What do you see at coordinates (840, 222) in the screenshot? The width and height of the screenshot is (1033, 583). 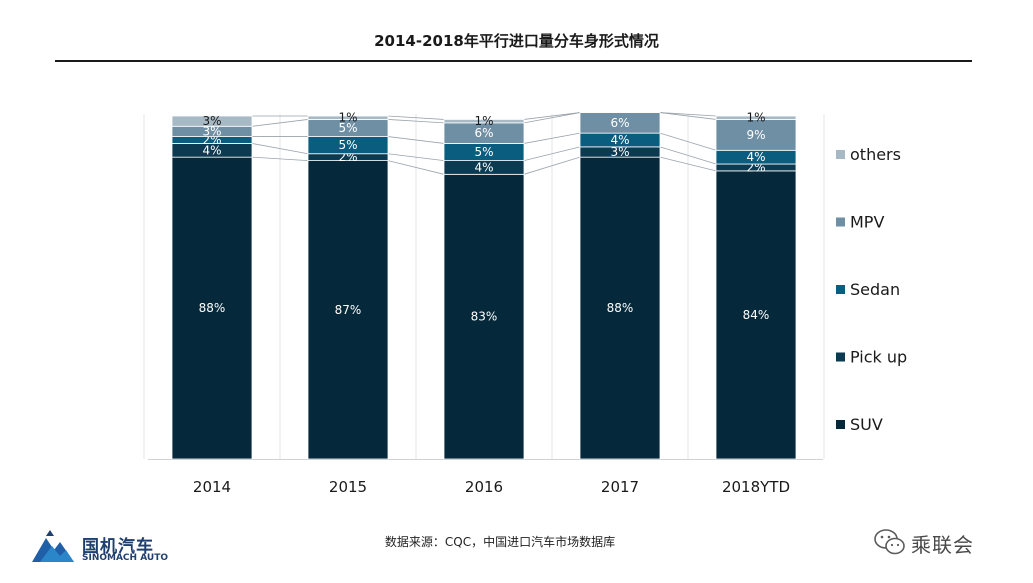 I see `legend-swatch-mpv` at bounding box center [840, 222].